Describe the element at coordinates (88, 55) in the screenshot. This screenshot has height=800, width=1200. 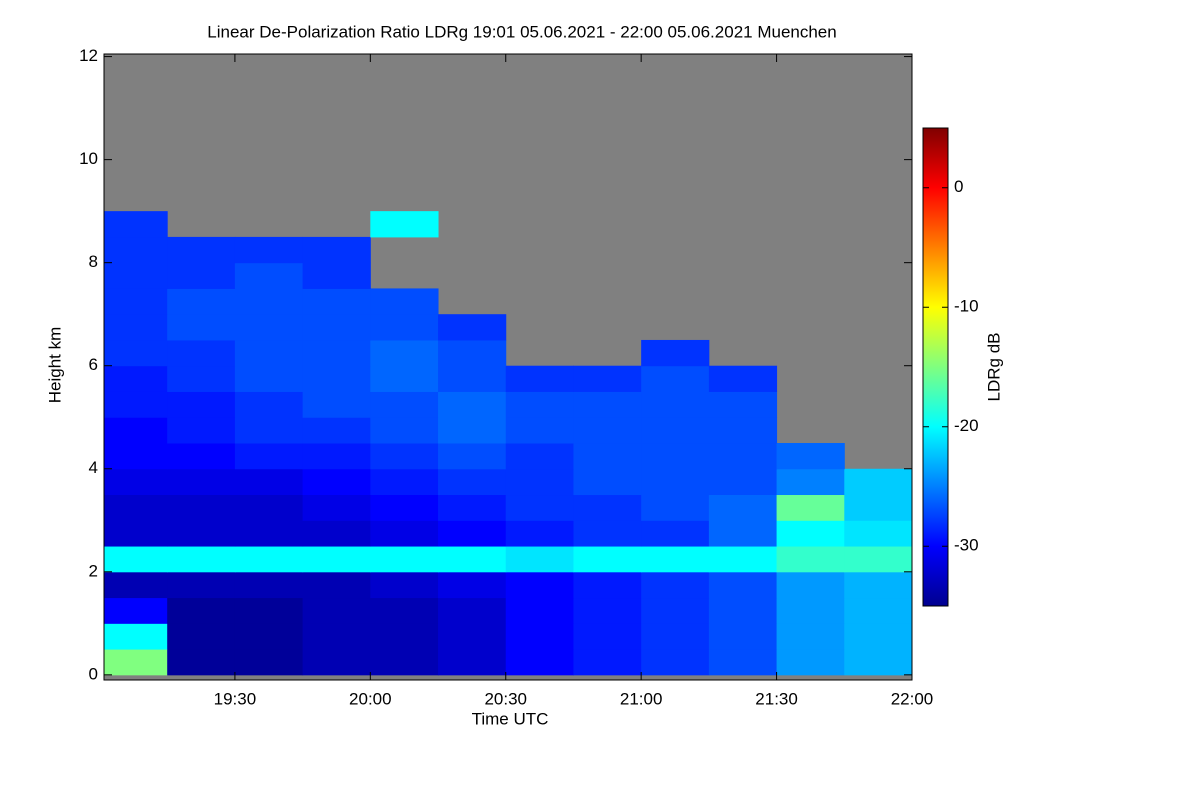
I see `y-tick-label: 12` at that location.